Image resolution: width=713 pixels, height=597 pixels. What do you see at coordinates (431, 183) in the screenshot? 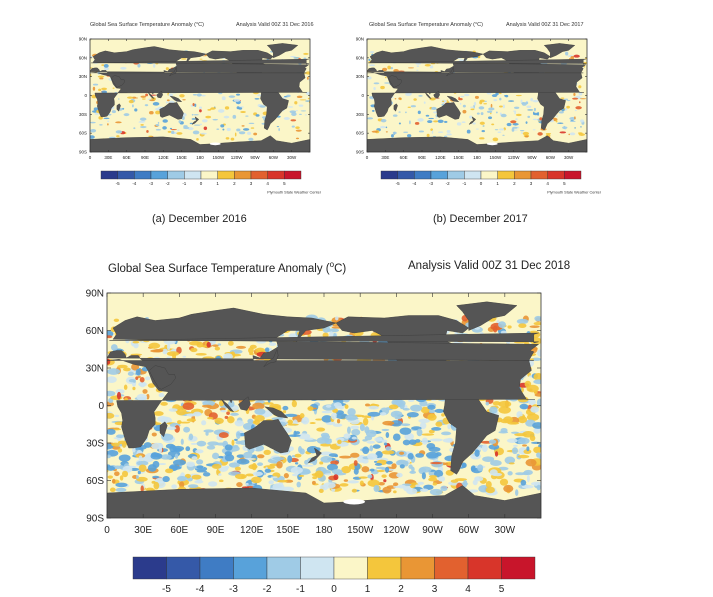
I see `colorbar-label: -3` at bounding box center [431, 183].